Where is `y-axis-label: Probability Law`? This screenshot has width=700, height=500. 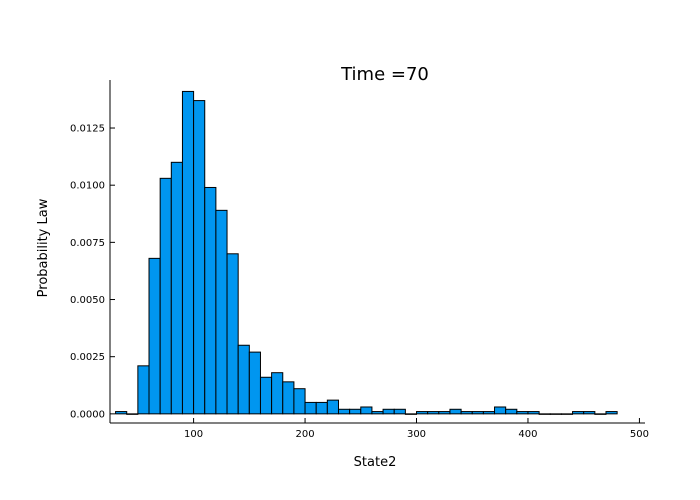
y-axis-label: Probability Law is located at coordinates (43, 247).